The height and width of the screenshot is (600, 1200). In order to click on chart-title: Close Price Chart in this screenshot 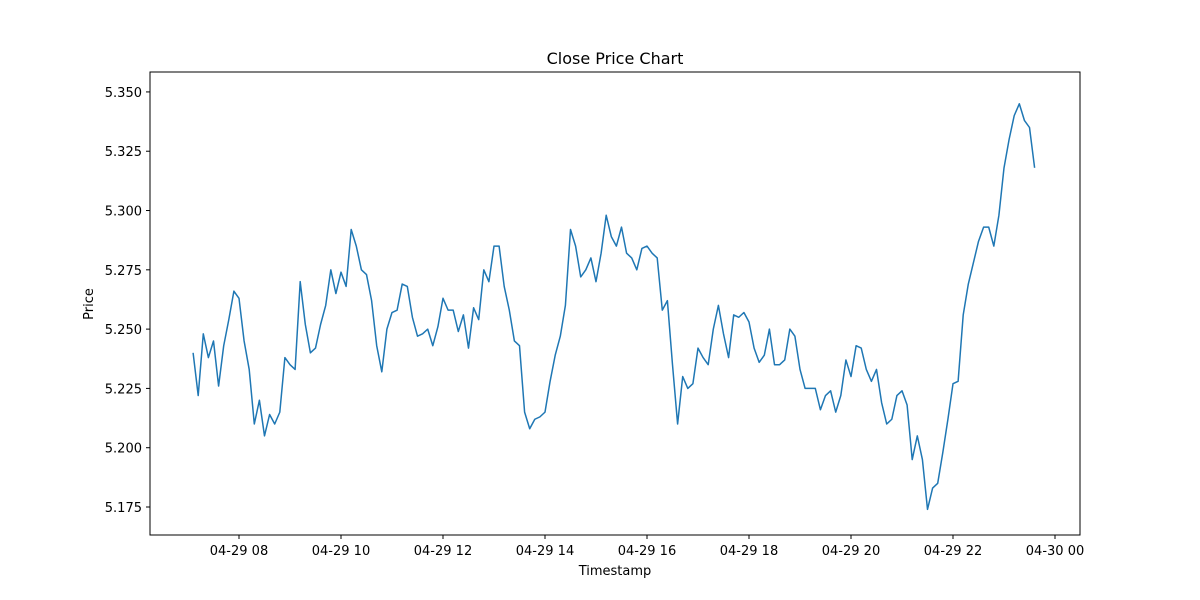, I will do `click(615, 58)`.